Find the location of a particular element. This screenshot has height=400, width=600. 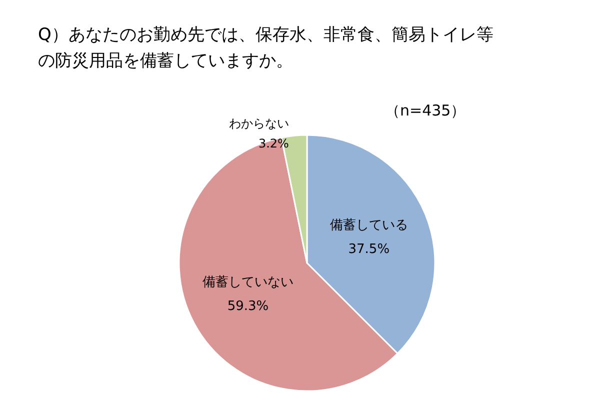

data-label: 37.5% is located at coordinates (369, 249).